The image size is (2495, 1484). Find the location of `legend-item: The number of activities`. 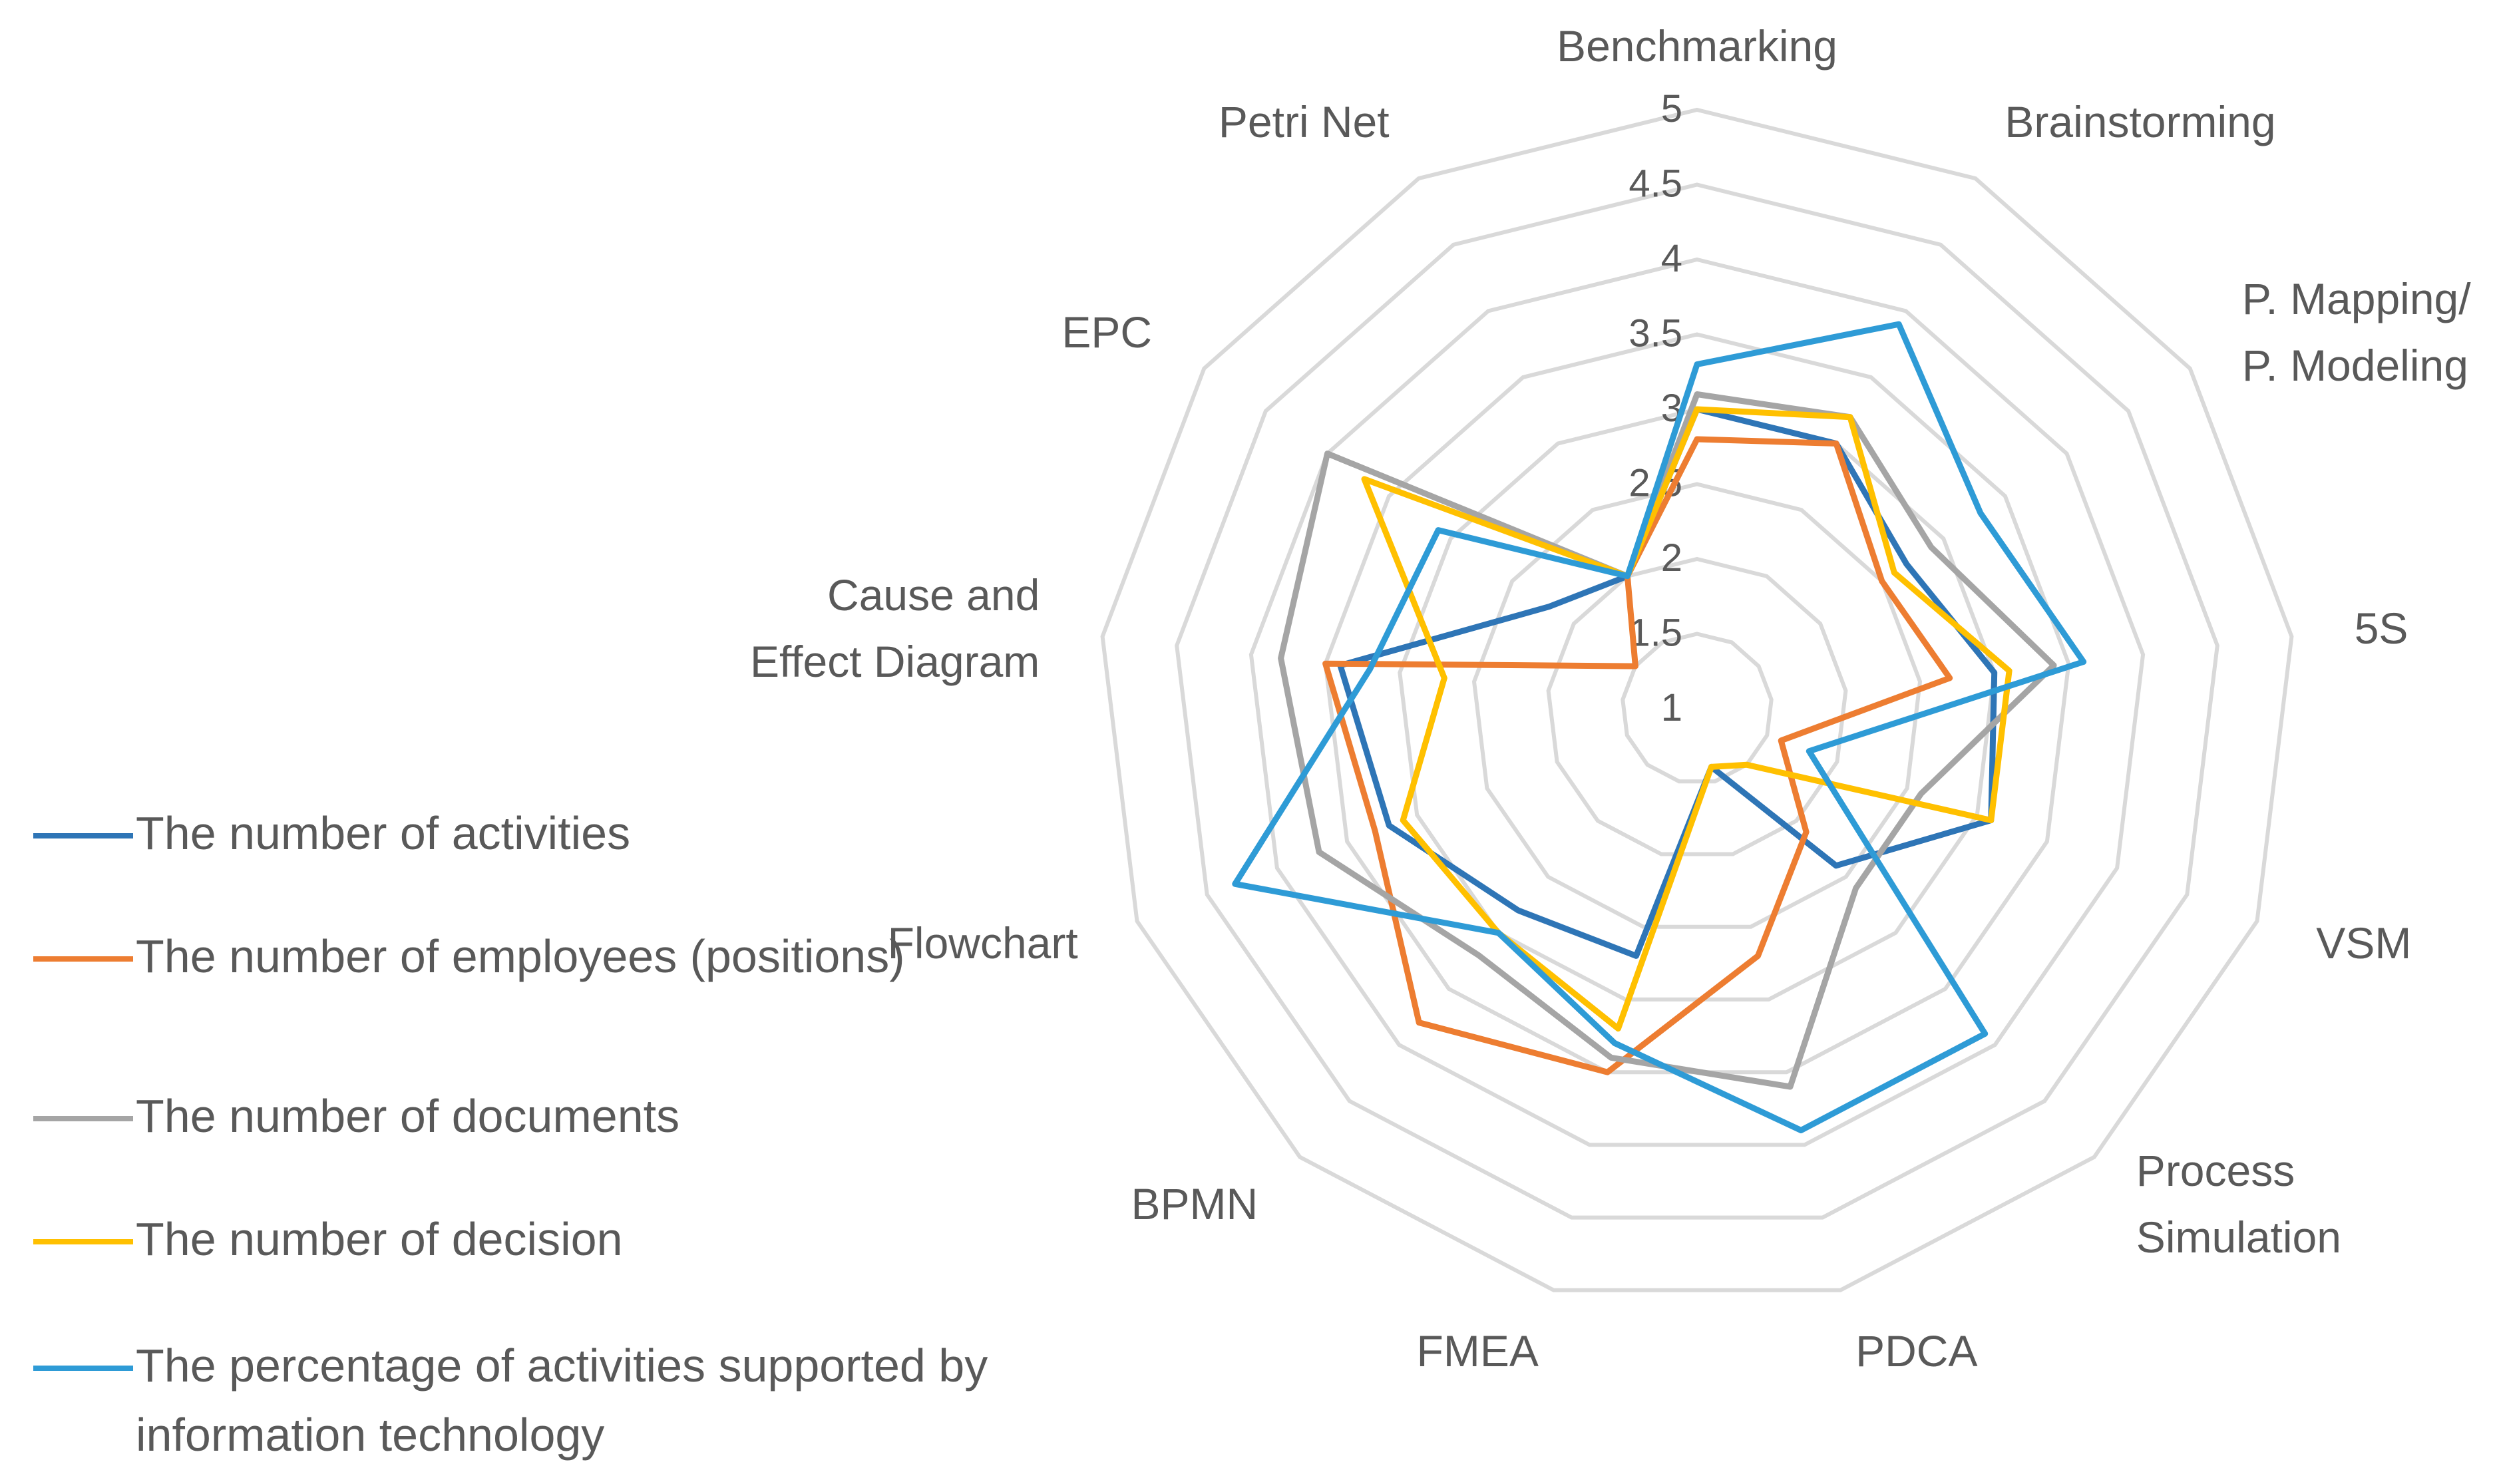

legend-item: The number of activities is located at coordinates (557, 836).